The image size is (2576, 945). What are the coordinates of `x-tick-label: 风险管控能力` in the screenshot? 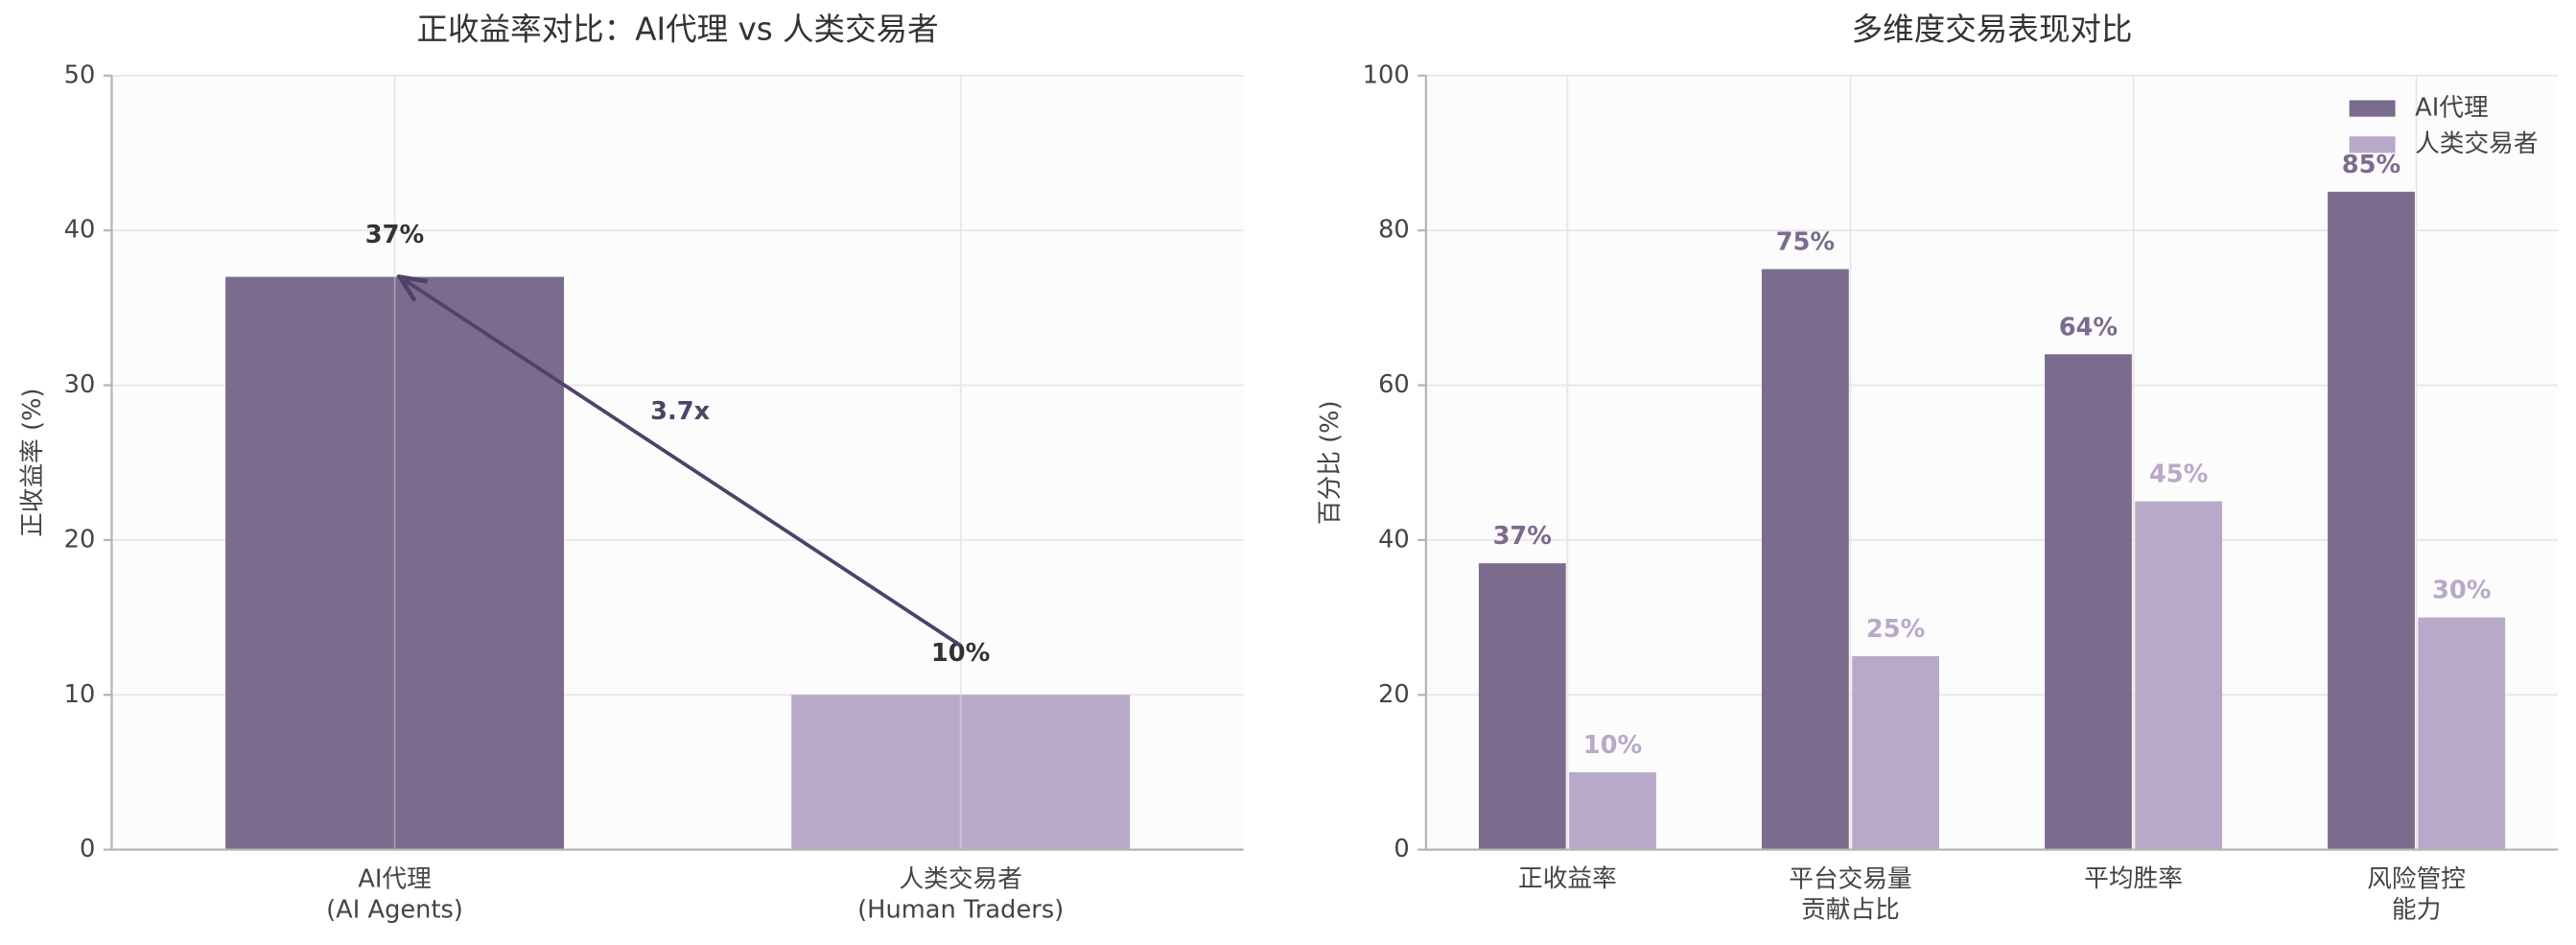 It's located at (2416, 894).